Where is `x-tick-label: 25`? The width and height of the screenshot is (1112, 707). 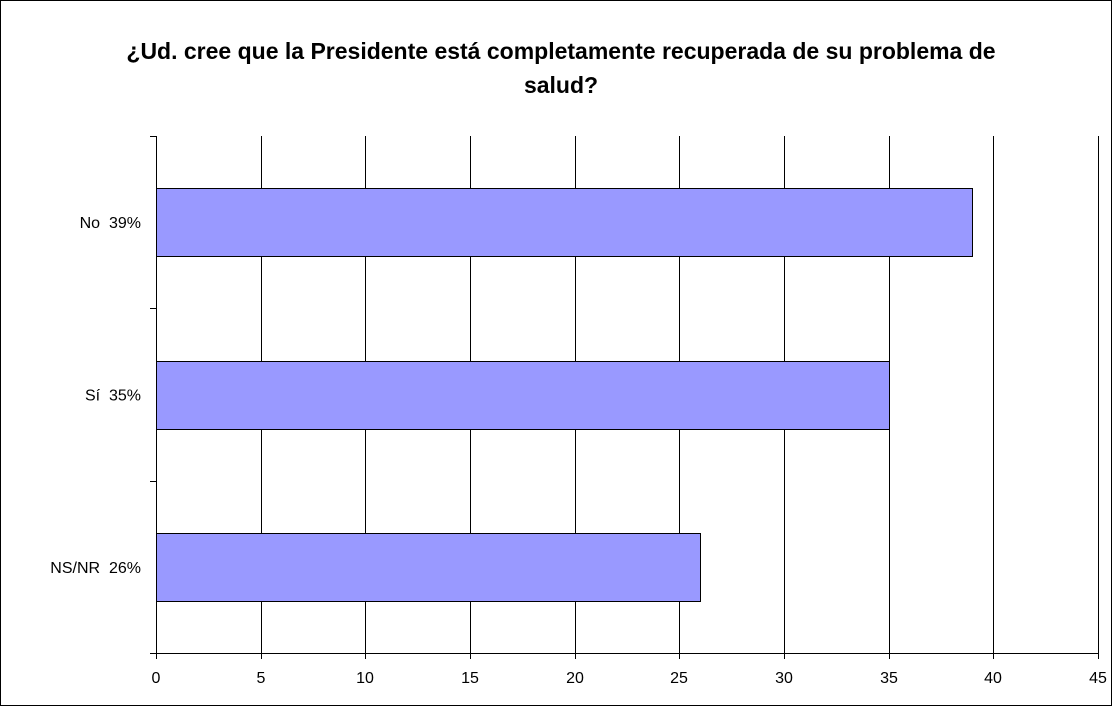 x-tick-label: 25 is located at coordinates (679, 678).